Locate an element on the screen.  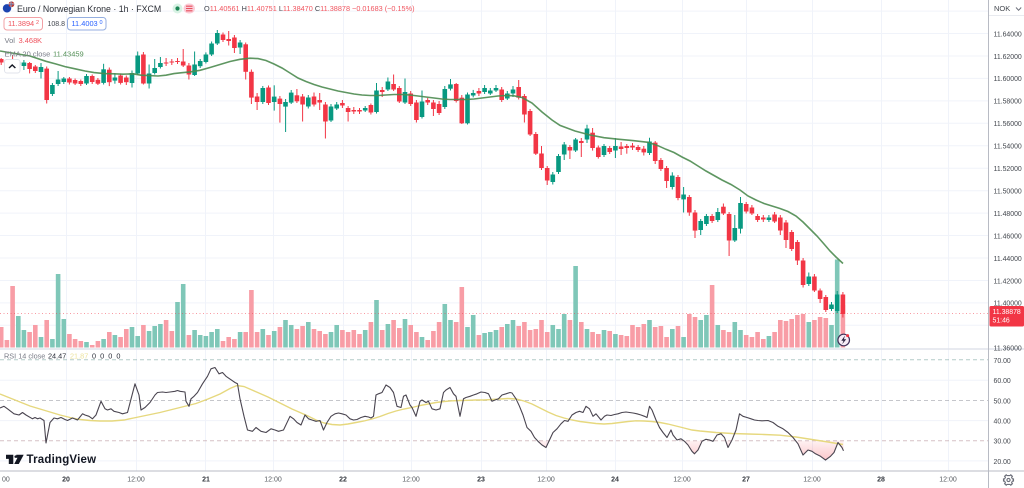
svg-text: 11.3894 is located at coordinates (21, 23).